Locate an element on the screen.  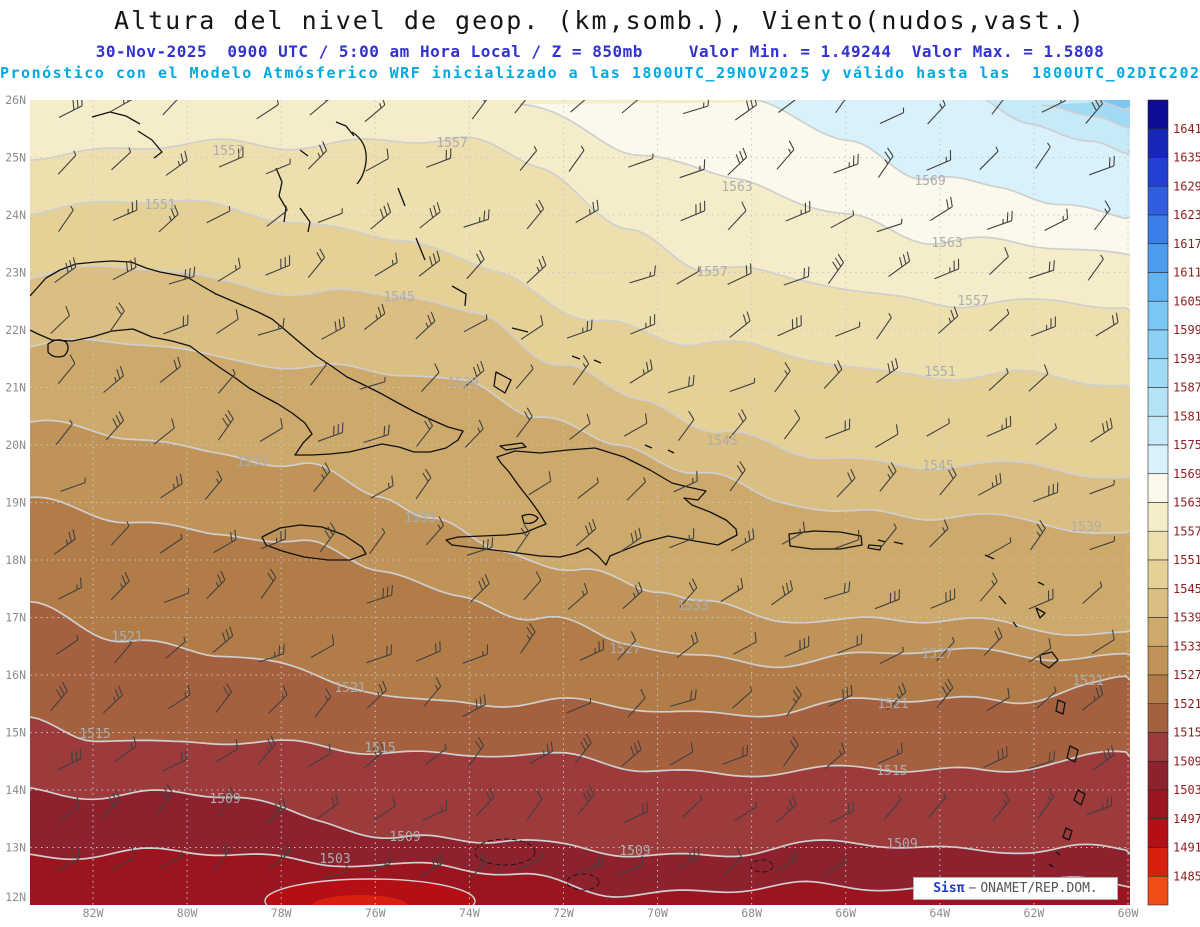
lon-label: 72W is located at coordinates (563, 913).